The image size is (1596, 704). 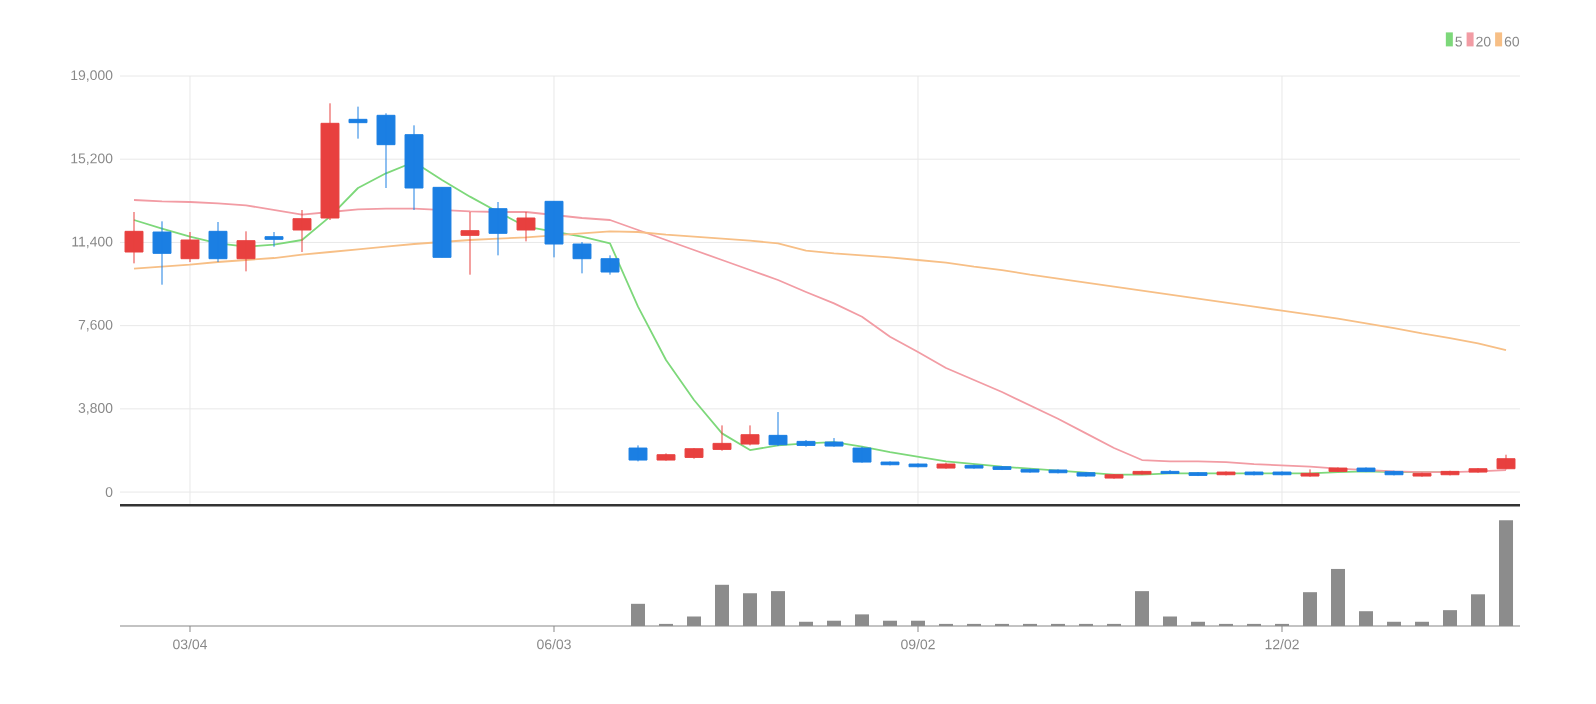 I want to click on line-series, so click(x=820, y=290).